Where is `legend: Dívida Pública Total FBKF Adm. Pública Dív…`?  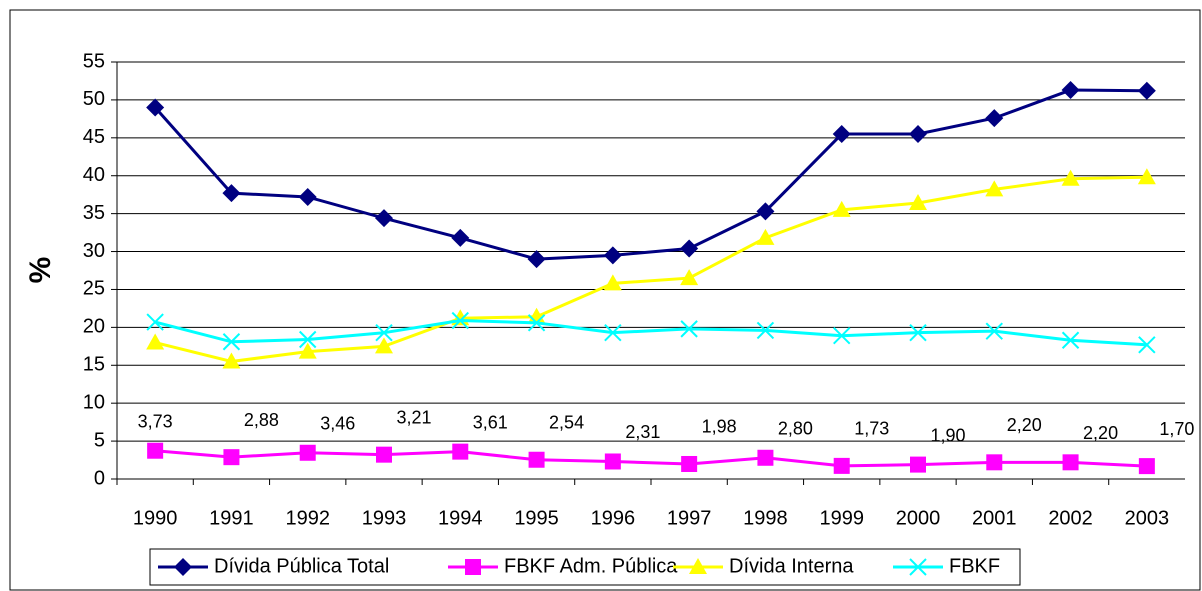
legend: Dívida Pública Total FBKF Adm. Pública Dív… is located at coordinates (585, 567).